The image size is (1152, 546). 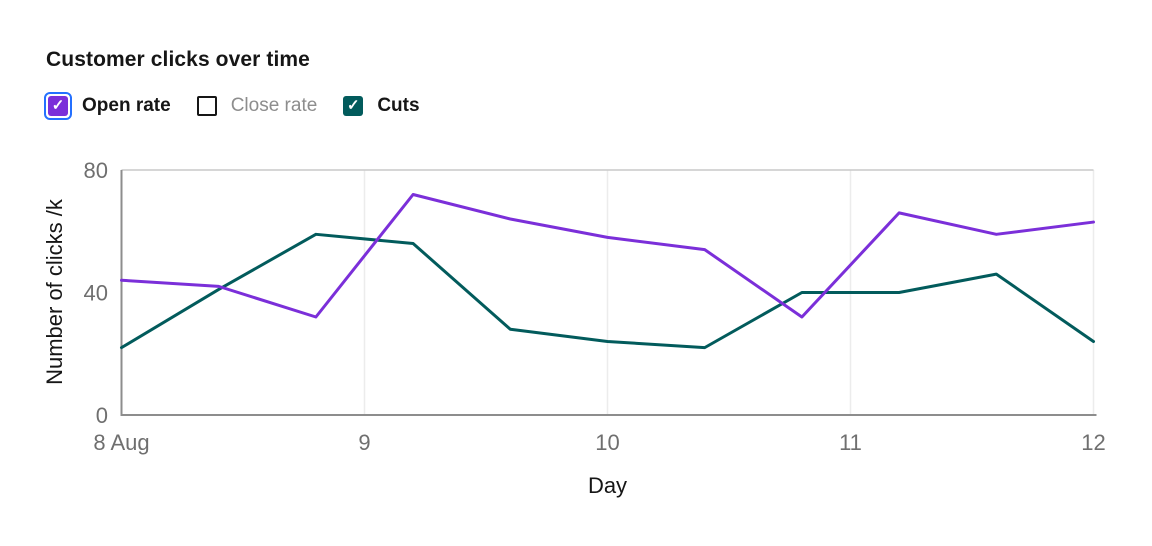 What do you see at coordinates (102, 415) in the screenshot?
I see `y-tick-0: 0` at bounding box center [102, 415].